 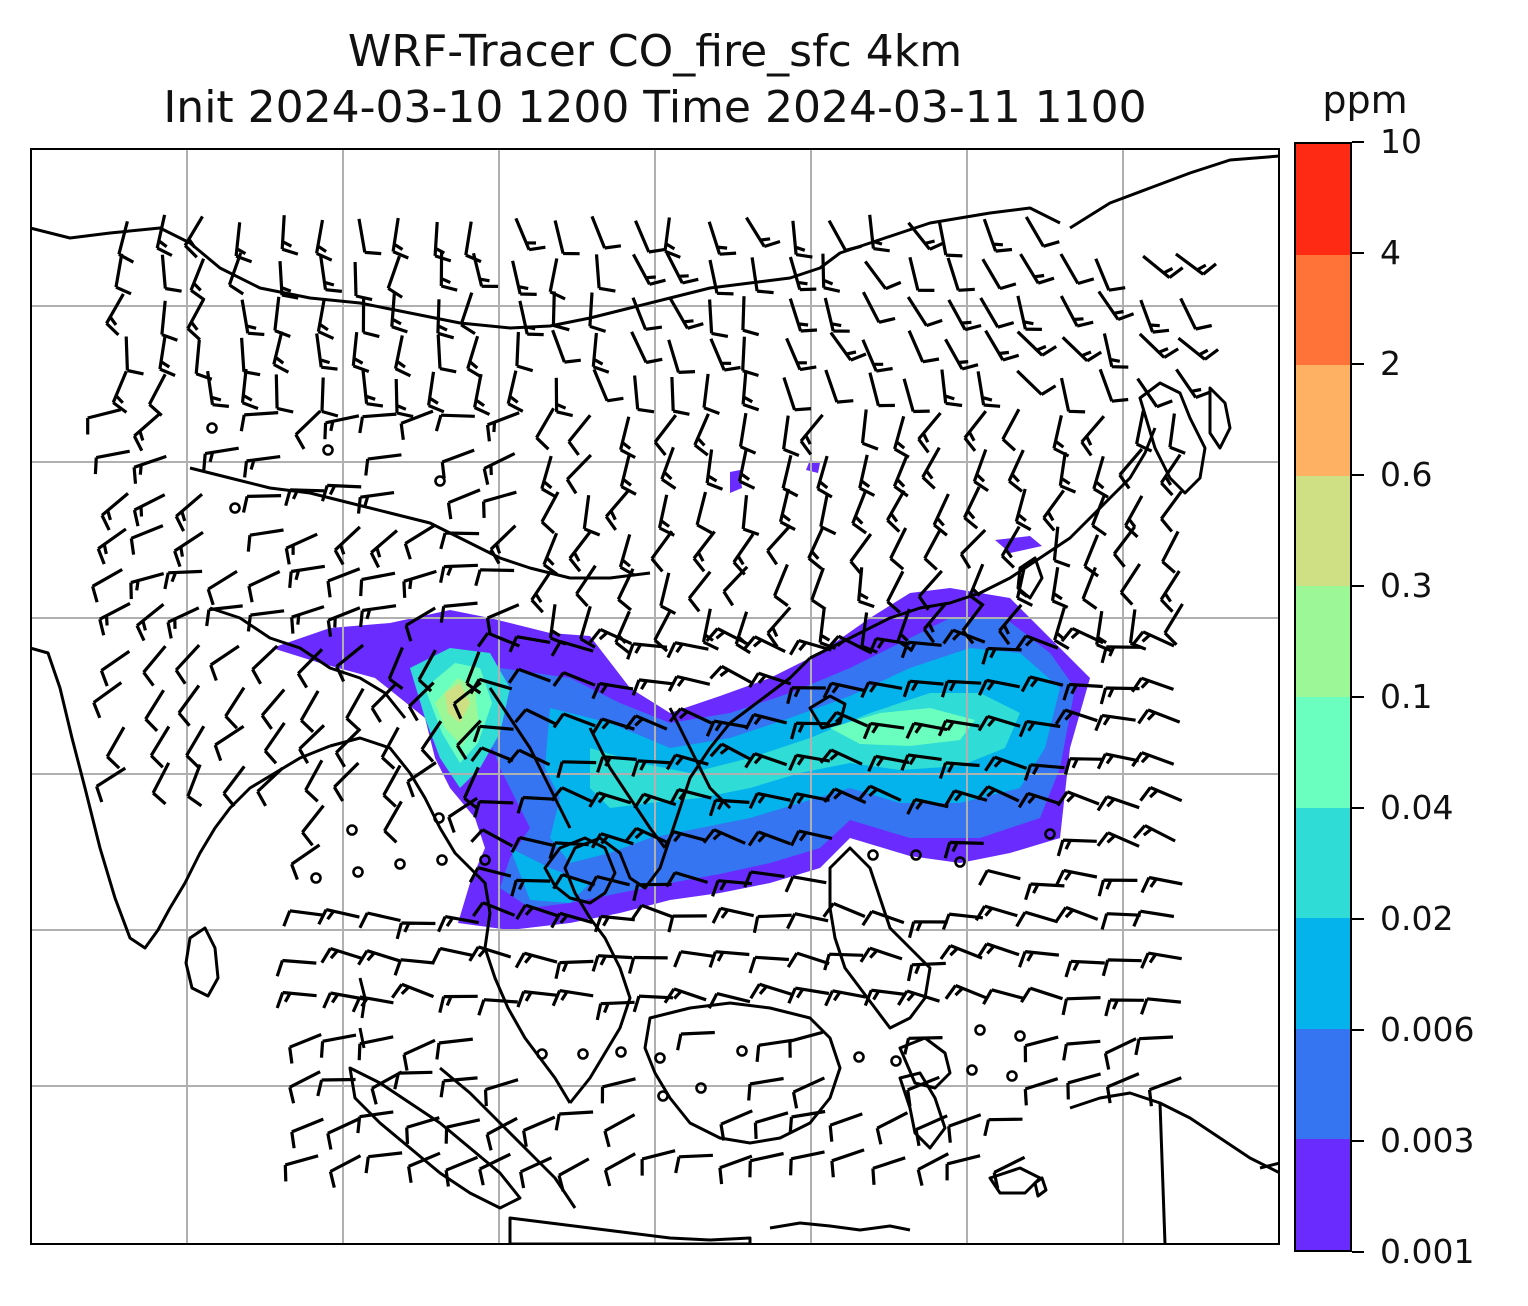 I want to click on colorbar-tick-label: 0.04, so click(x=1417, y=807).